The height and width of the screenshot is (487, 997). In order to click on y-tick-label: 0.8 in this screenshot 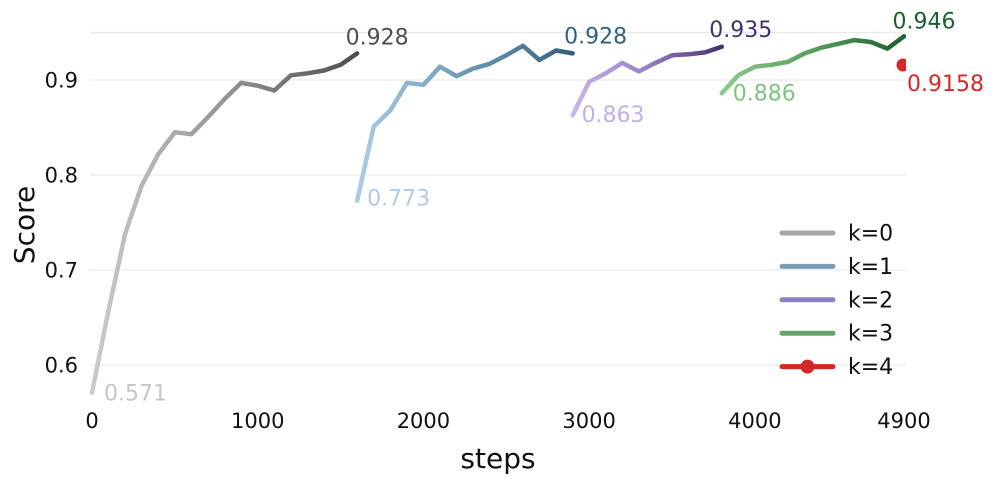, I will do `click(61, 176)`.